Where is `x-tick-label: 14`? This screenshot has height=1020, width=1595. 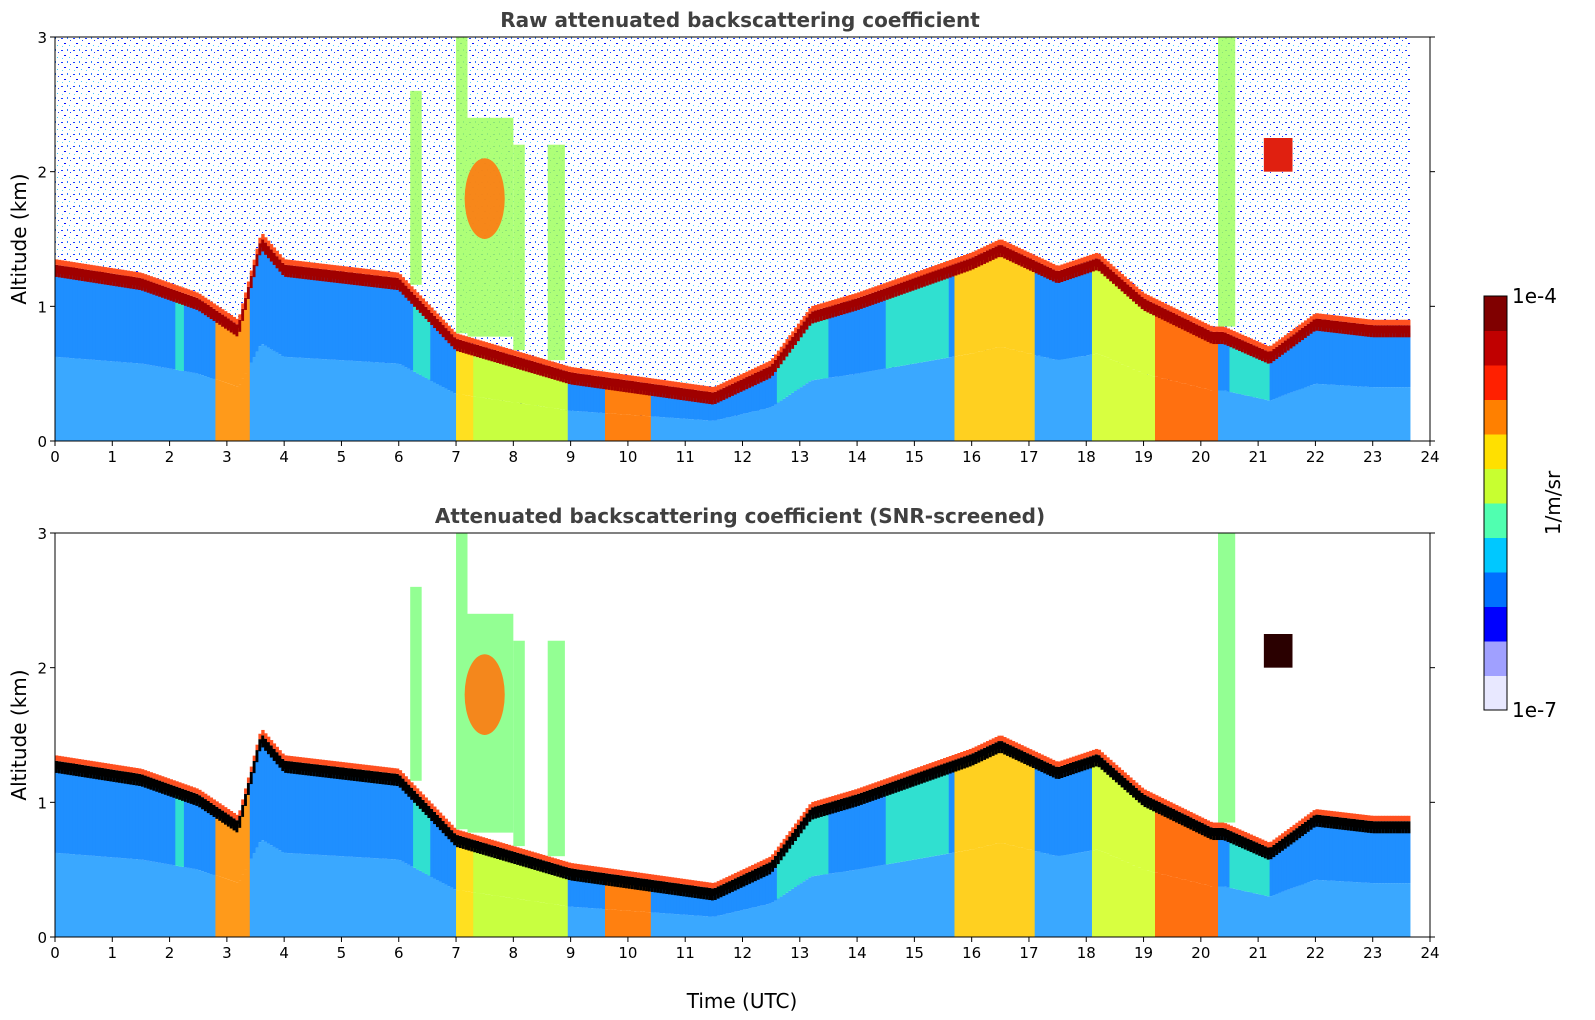
x-tick-label: 14 is located at coordinates (857, 457).